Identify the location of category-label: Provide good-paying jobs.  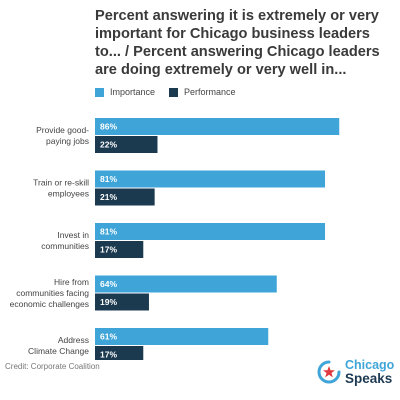
(62, 135).